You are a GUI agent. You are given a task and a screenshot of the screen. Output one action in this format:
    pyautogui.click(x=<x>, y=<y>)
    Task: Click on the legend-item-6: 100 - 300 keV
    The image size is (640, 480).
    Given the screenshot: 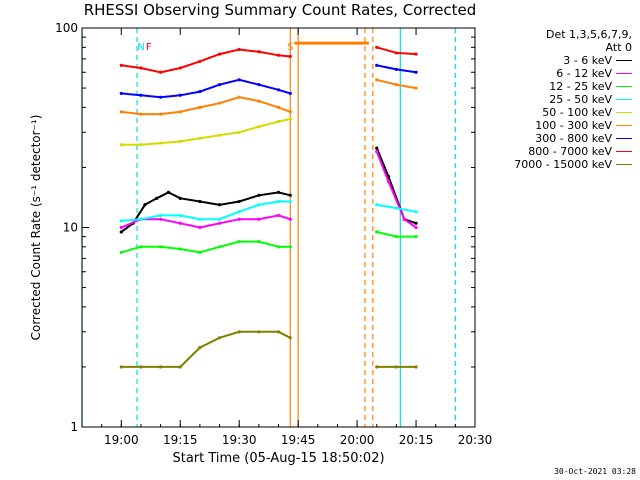 What is the action you would take?
    pyautogui.click(x=556, y=125)
    